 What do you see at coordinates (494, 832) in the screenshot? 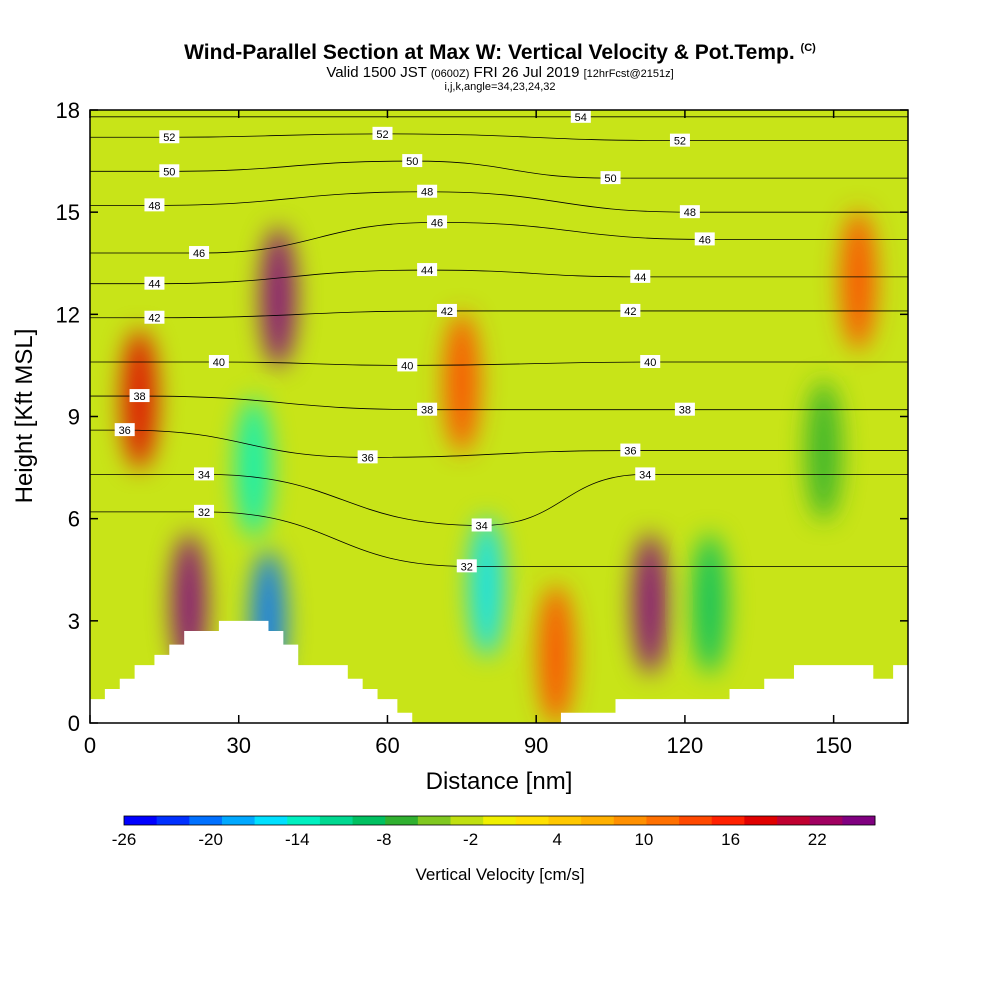
I see `colorbar: -26 -20 -14 -8 -2 4 10 16 22` at bounding box center [494, 832].